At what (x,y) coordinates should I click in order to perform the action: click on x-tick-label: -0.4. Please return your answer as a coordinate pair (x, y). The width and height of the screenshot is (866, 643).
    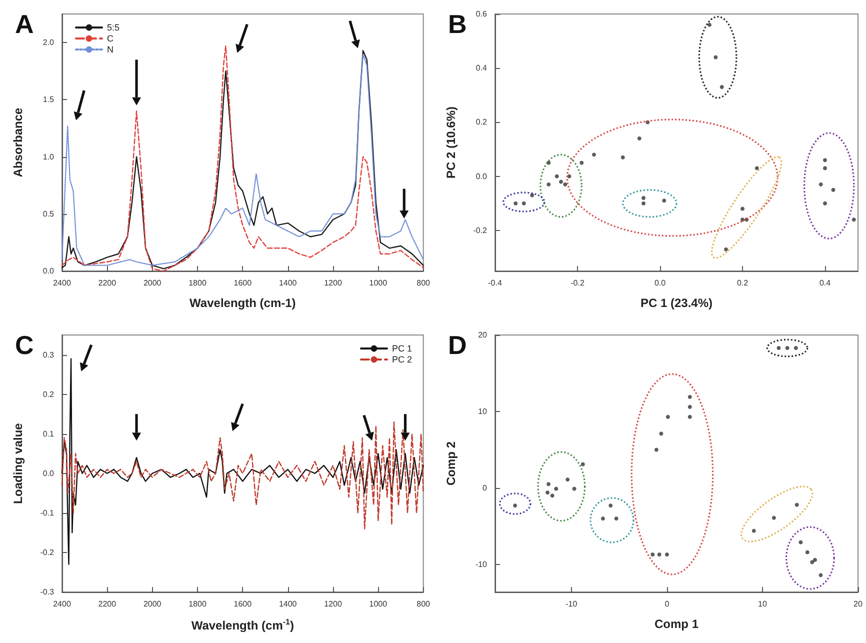
    Looking at the image, I should click on (495, 283).